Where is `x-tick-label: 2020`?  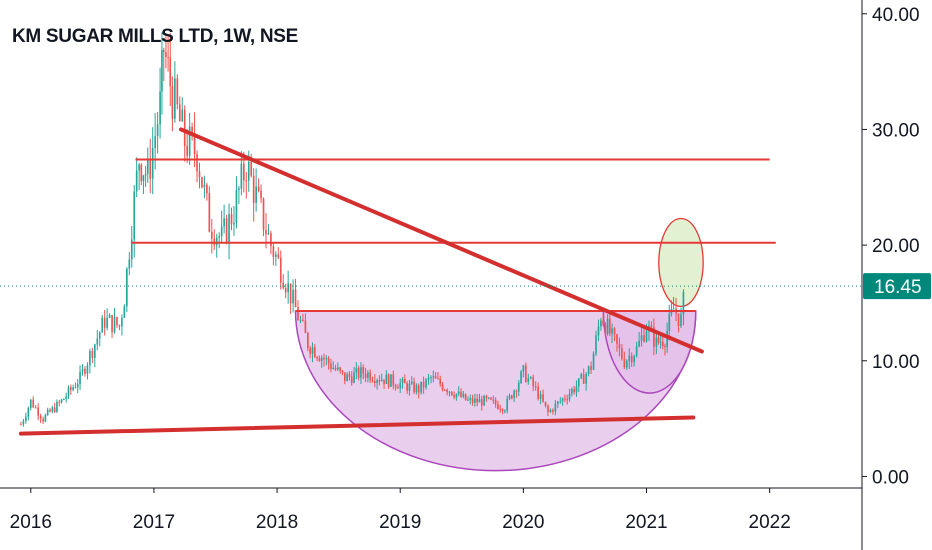
x-tick-label: 2020 is located at coordinates (523, 522).